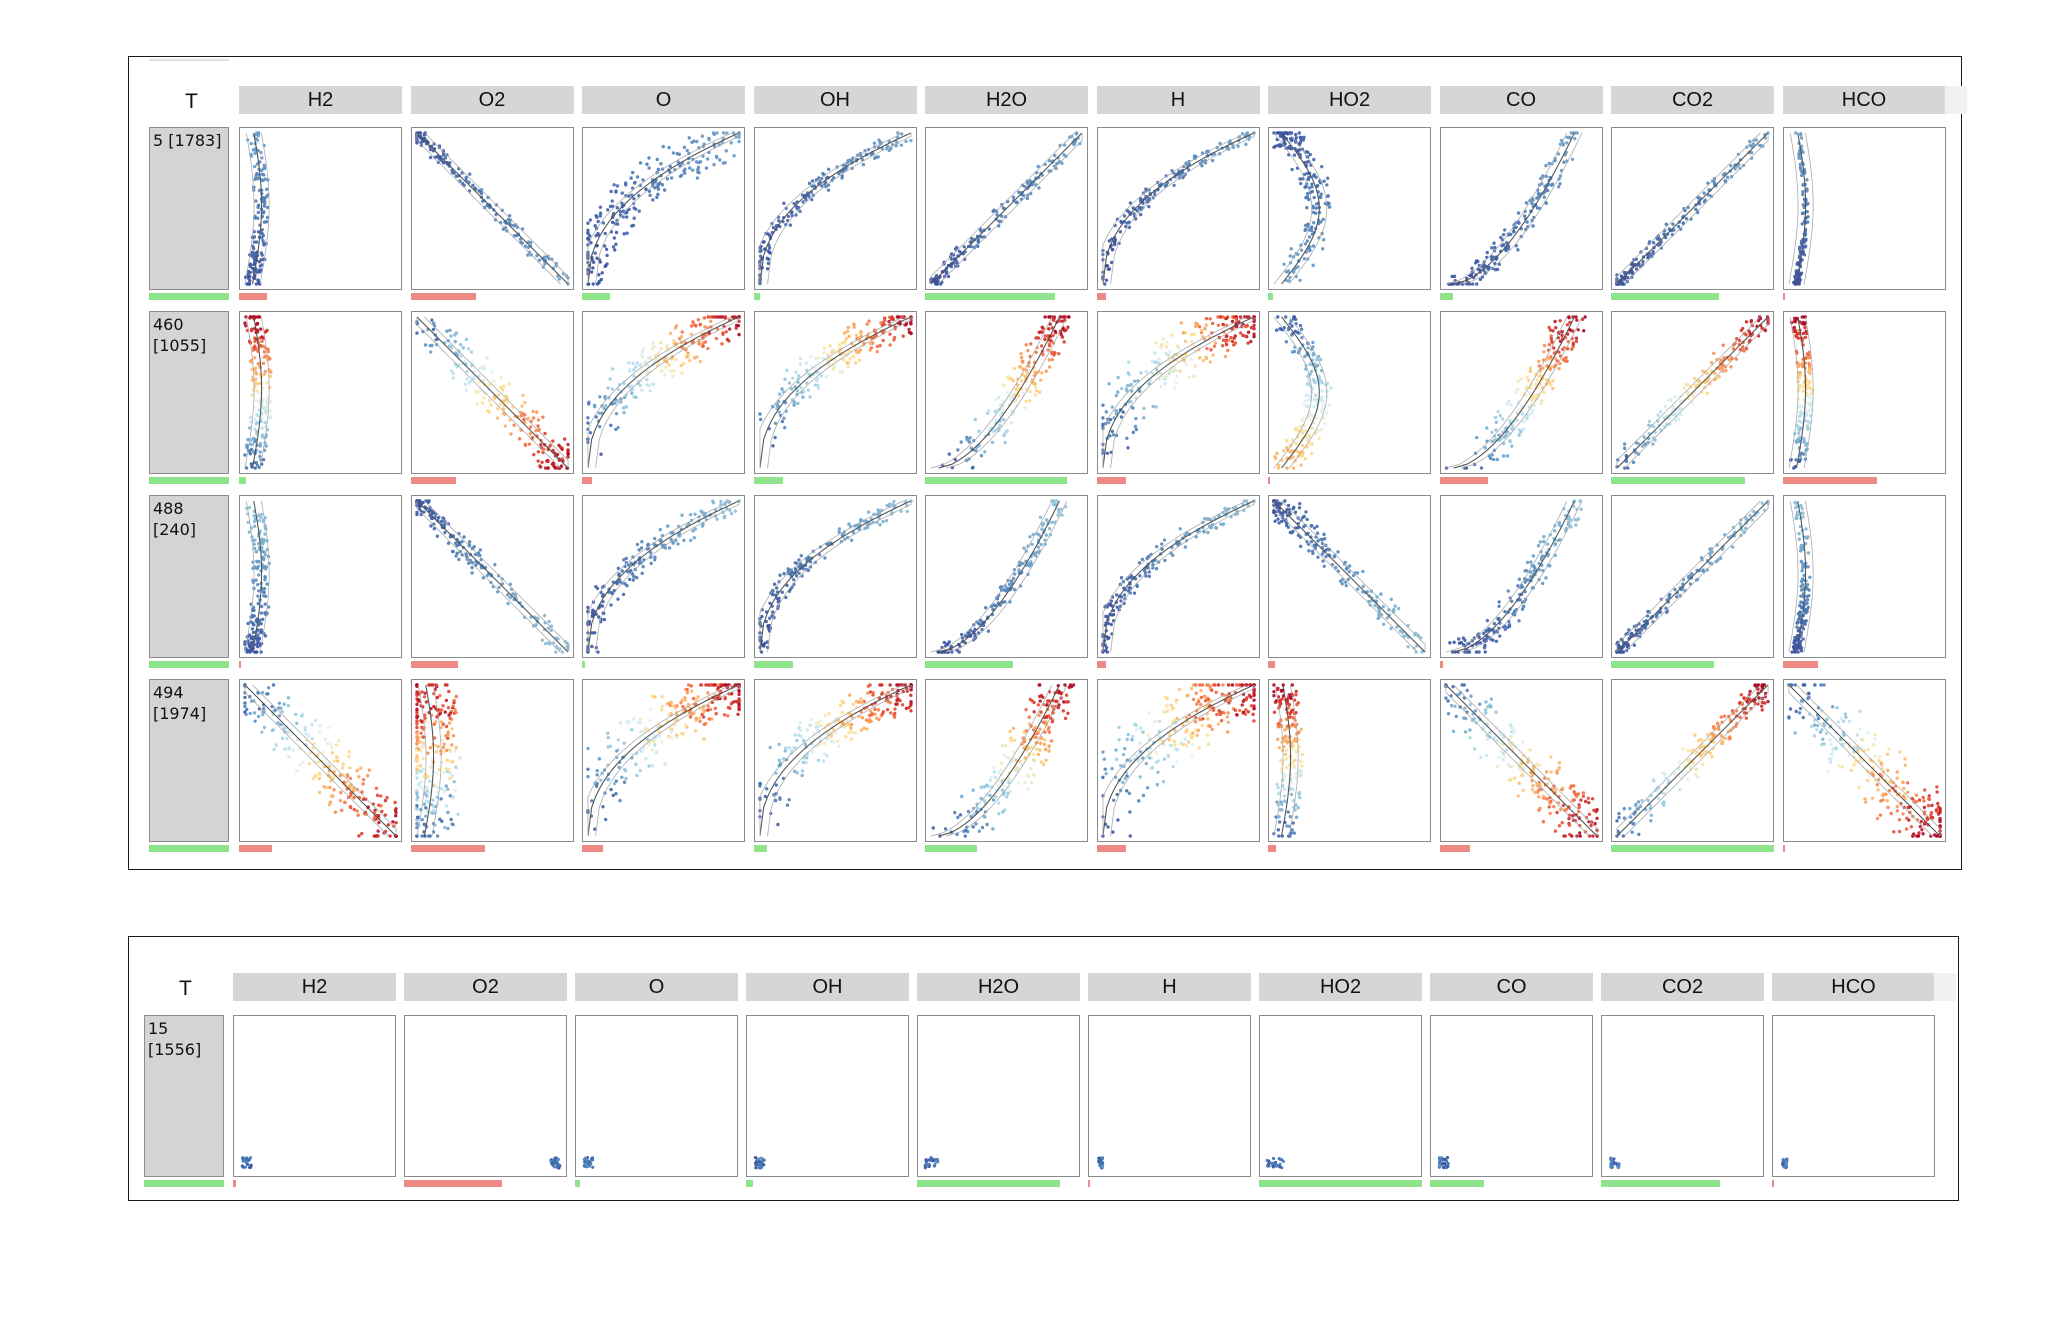 This screenshot has height=1324, width=2048. I want to click on column-header-o2: O2, so click(492, 100).